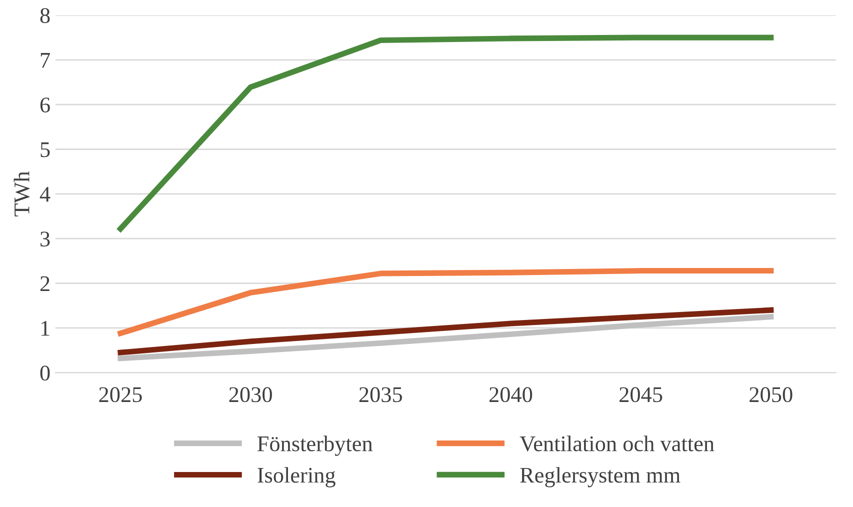 The image size is (853, 507). Describe the element at coordinates (45, 105) in the screenshot. I see `y-tick-label: 6` at that location.